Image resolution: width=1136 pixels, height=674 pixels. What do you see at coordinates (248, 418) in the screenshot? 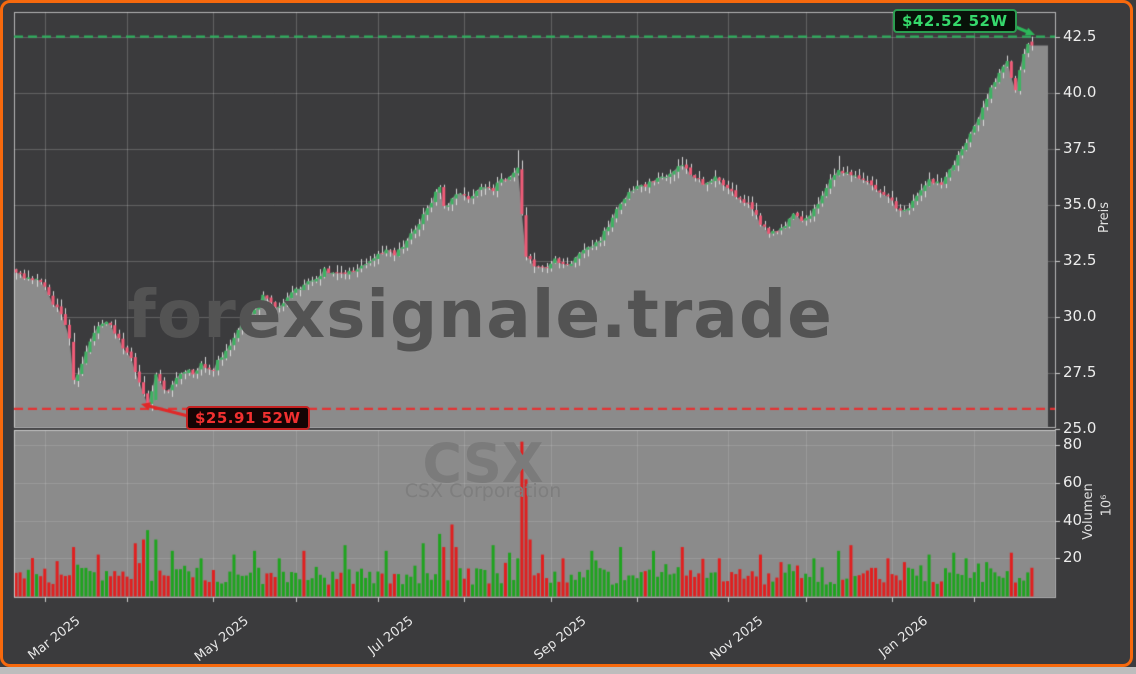
I see `low-52w-annotation: $25.91 52W` at bounding box center [248, 418].